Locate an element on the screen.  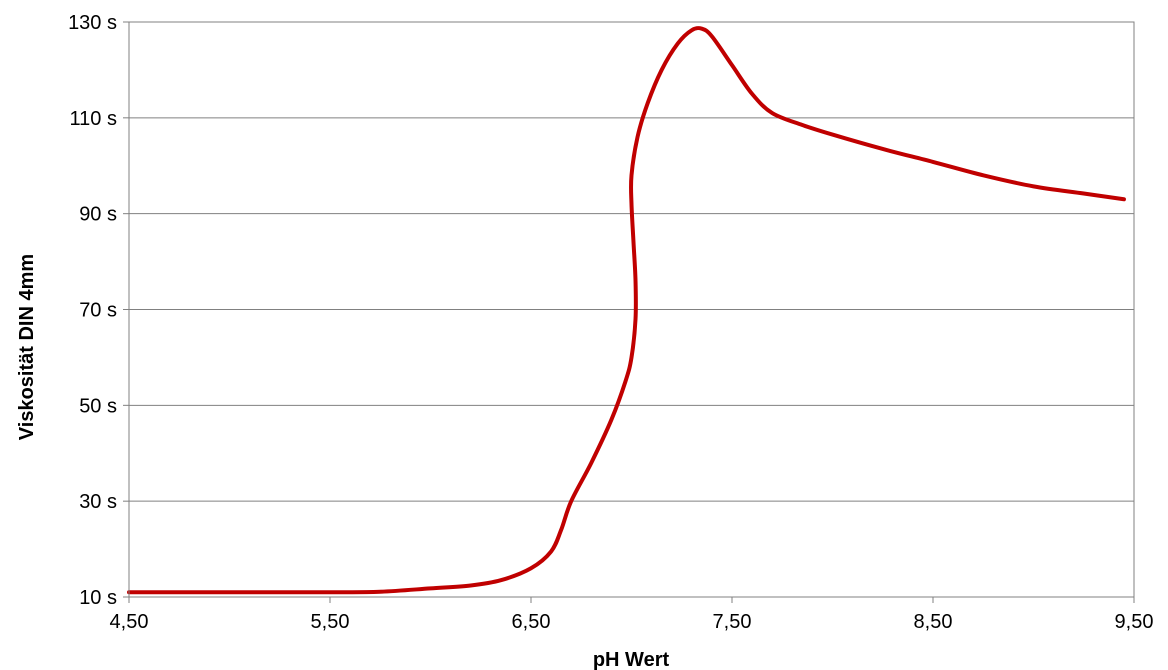
y-tick-label: 110 s is located at coordinates (93, 119).